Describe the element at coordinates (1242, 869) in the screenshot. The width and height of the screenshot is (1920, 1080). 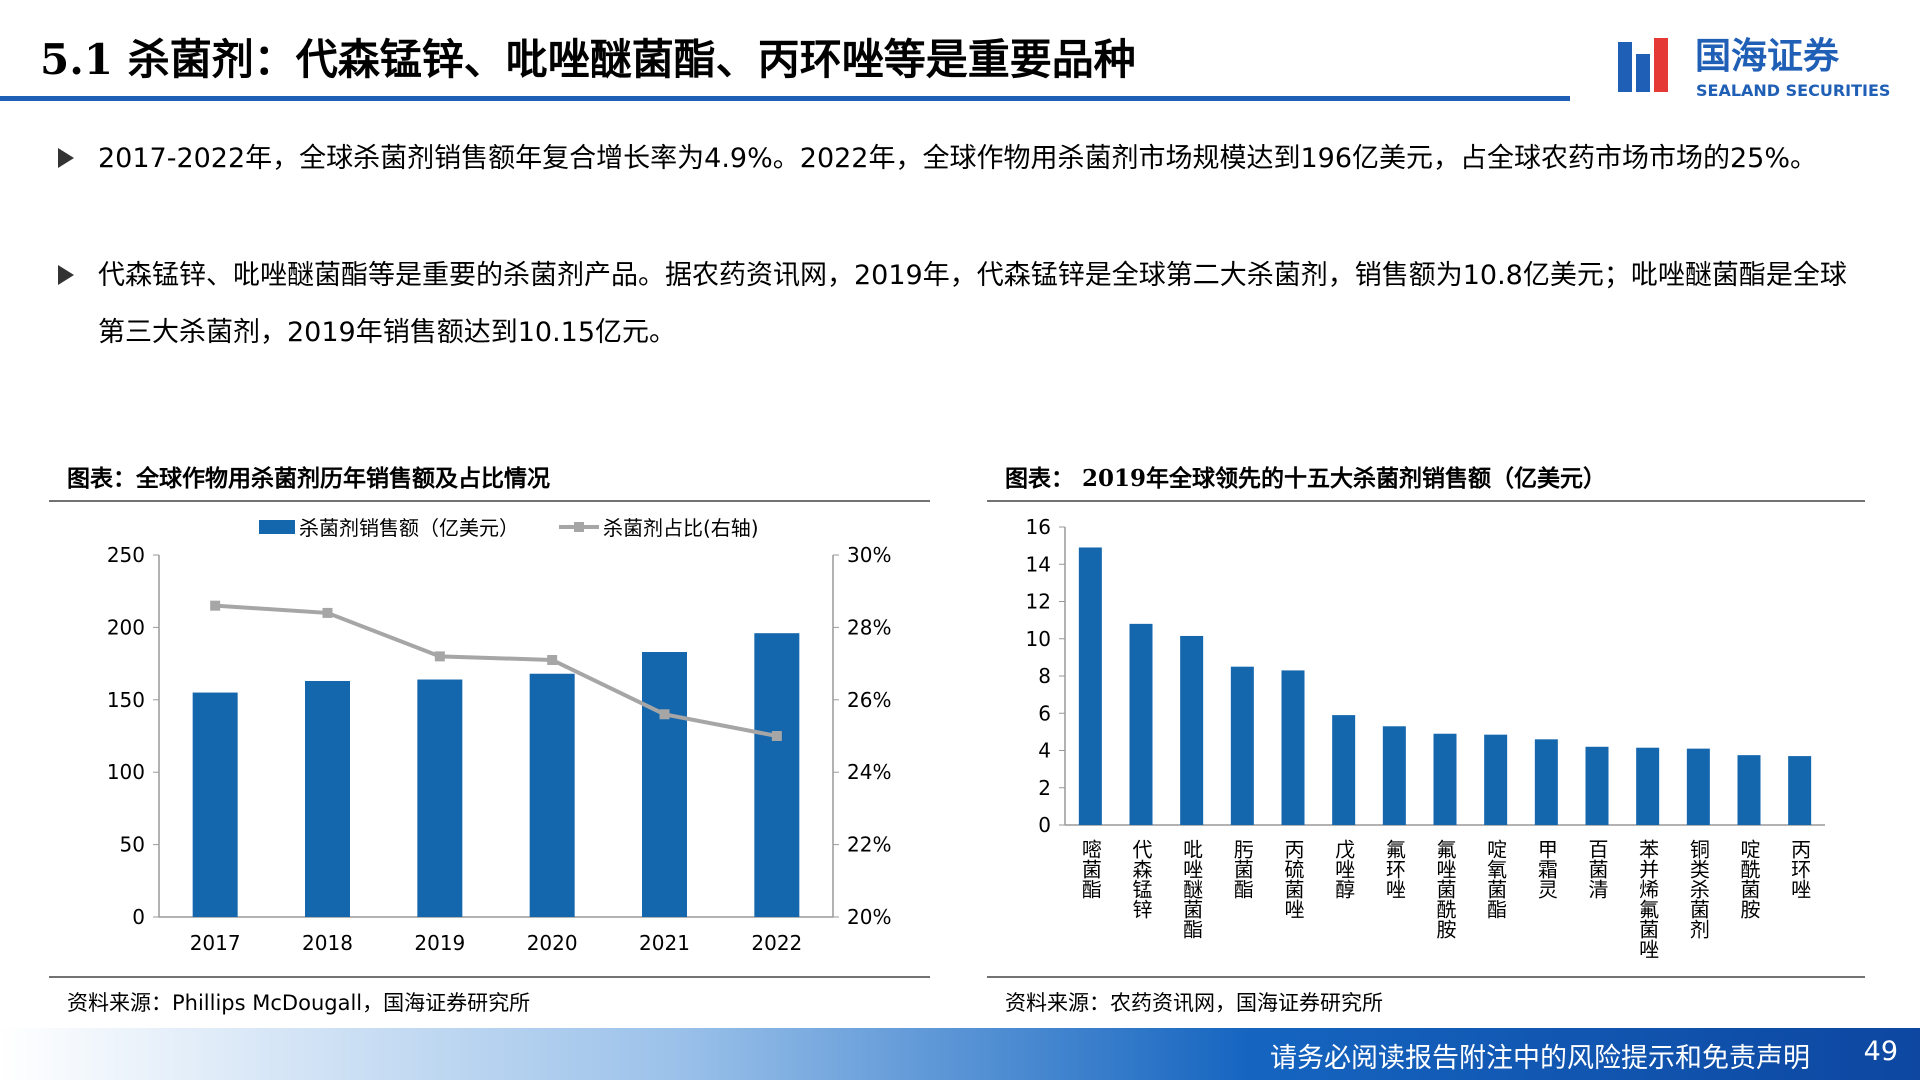
I see `x-tick-label: 肟菌酯` at that location.